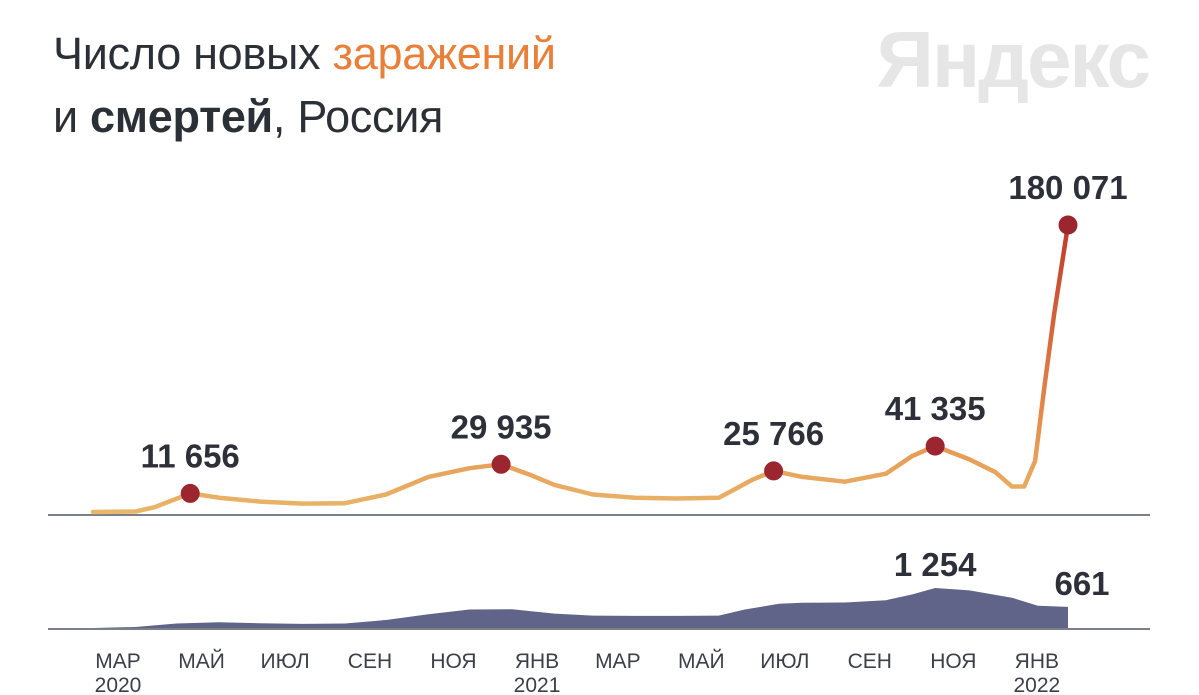 The image size is (1199, 695). Describe the element at coordinates (1067, 187) in the screenshot. I see `infections-peak-label: 180 071` at that location.